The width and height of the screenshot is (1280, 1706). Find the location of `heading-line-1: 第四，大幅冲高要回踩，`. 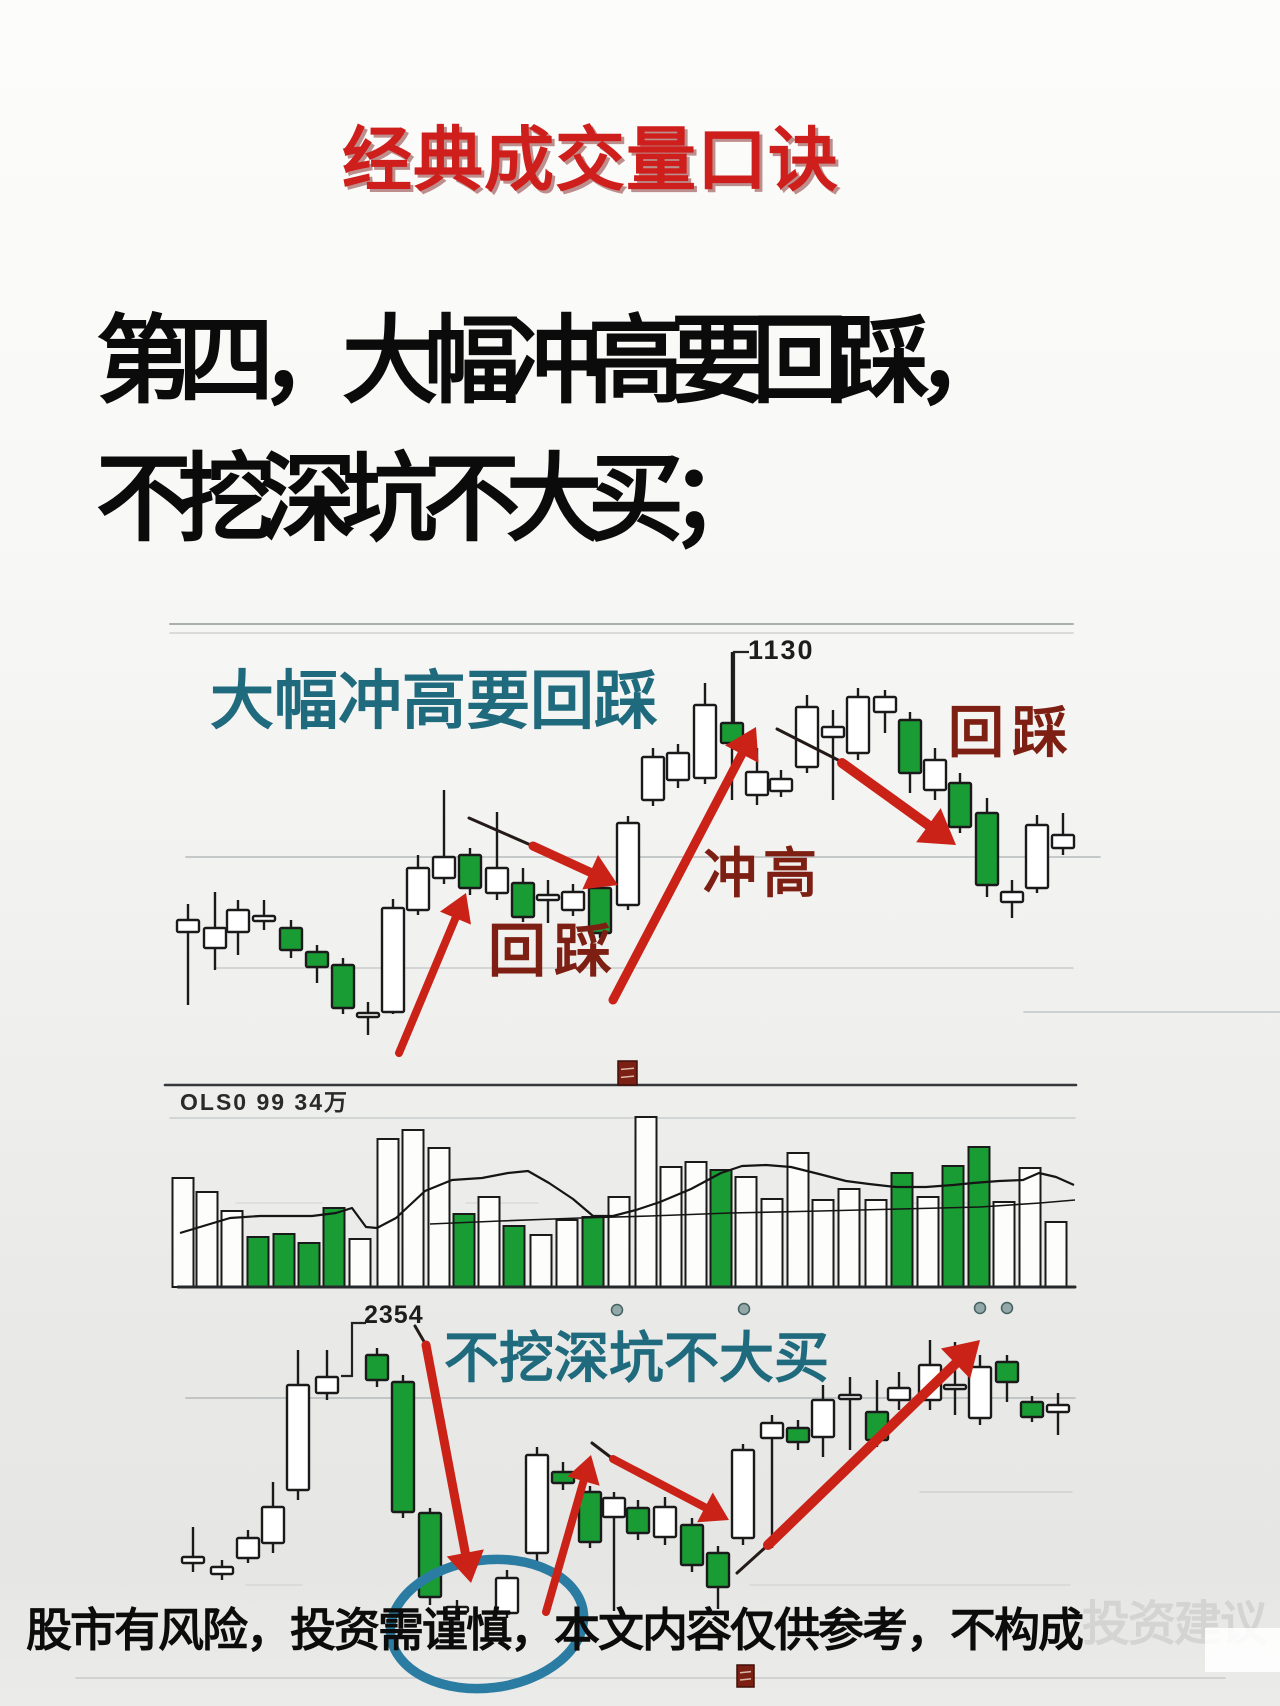

heading-line-1: 第四，大幅冲高要回踩， is located at coordinates (554, 361).